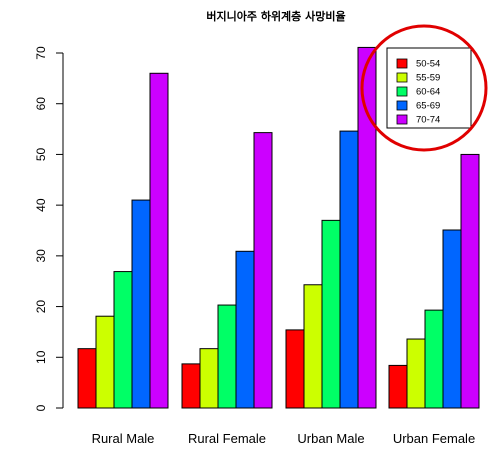  Describe the element at coordinates (398, 386) in the screenshot. I see `bar-50-54-urban-female` at that location.